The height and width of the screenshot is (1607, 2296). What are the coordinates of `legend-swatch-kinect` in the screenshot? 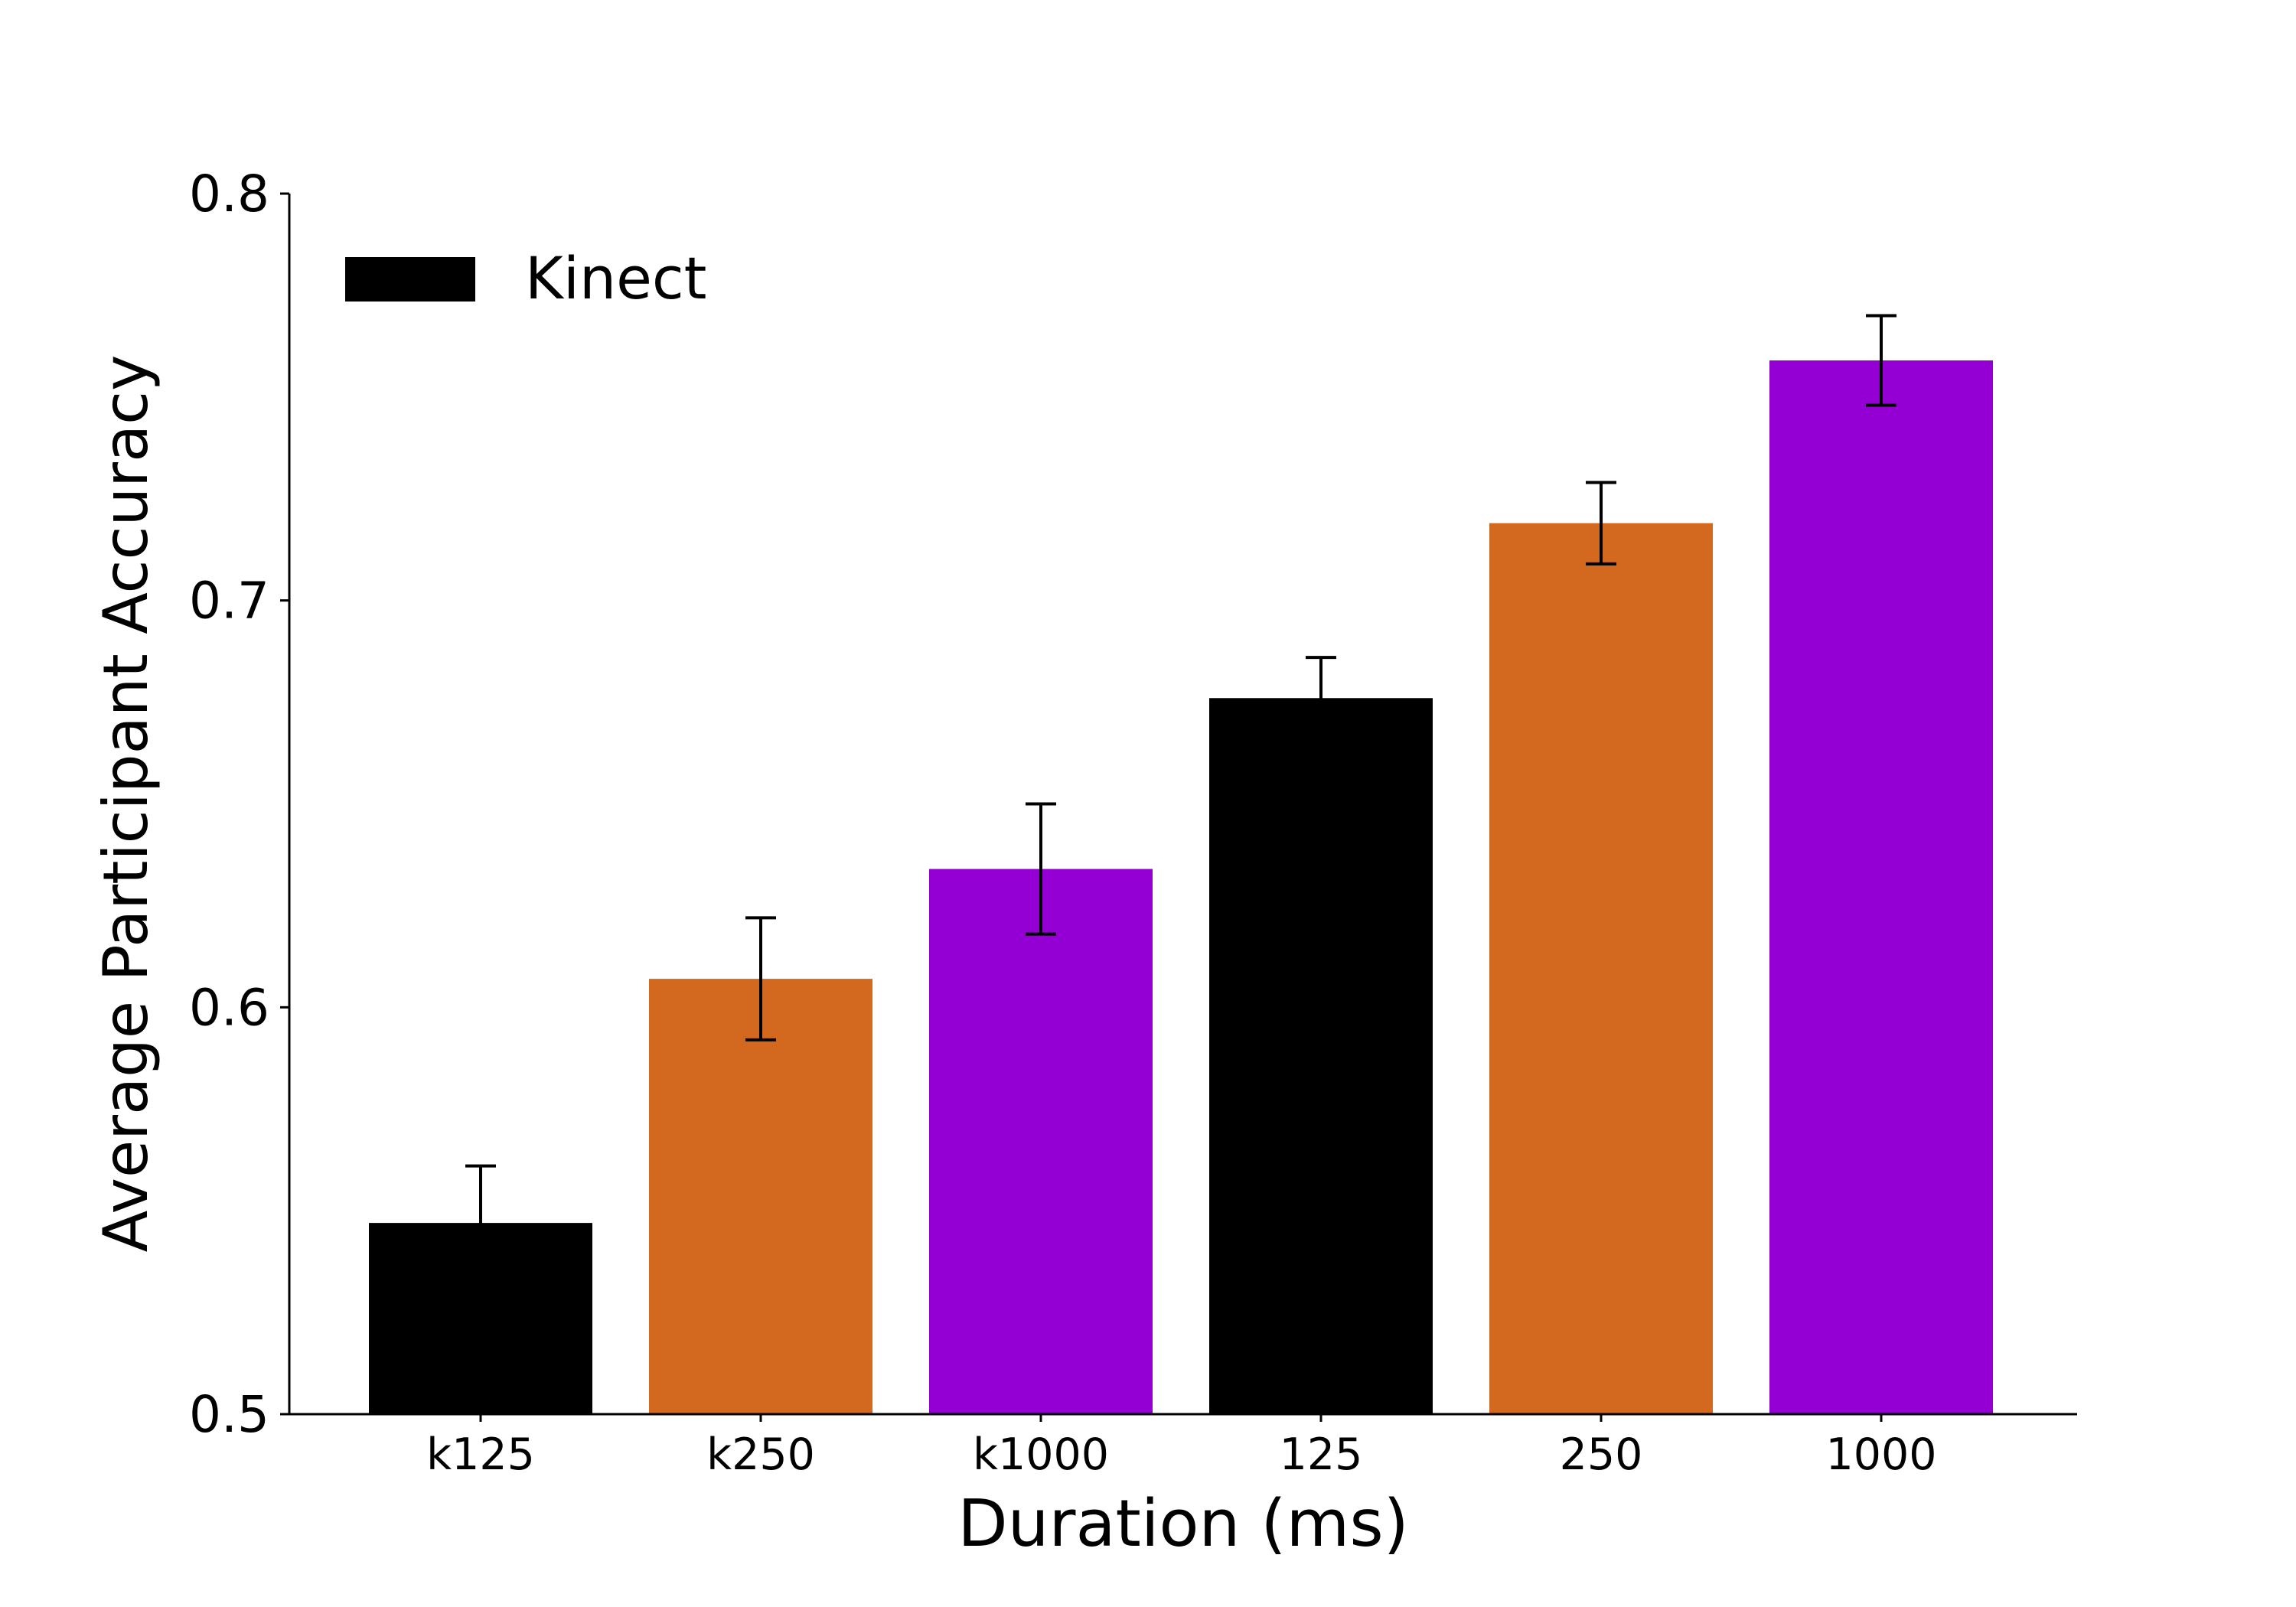 It's located at (410, 279).